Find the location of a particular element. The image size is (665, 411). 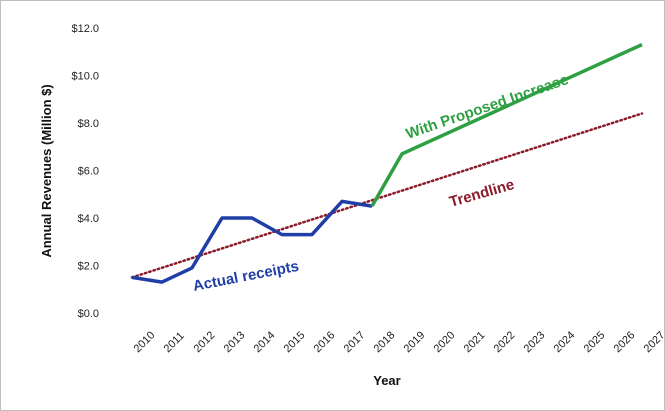

x-tick-label: 2022 is located at coordinates (505, 342).